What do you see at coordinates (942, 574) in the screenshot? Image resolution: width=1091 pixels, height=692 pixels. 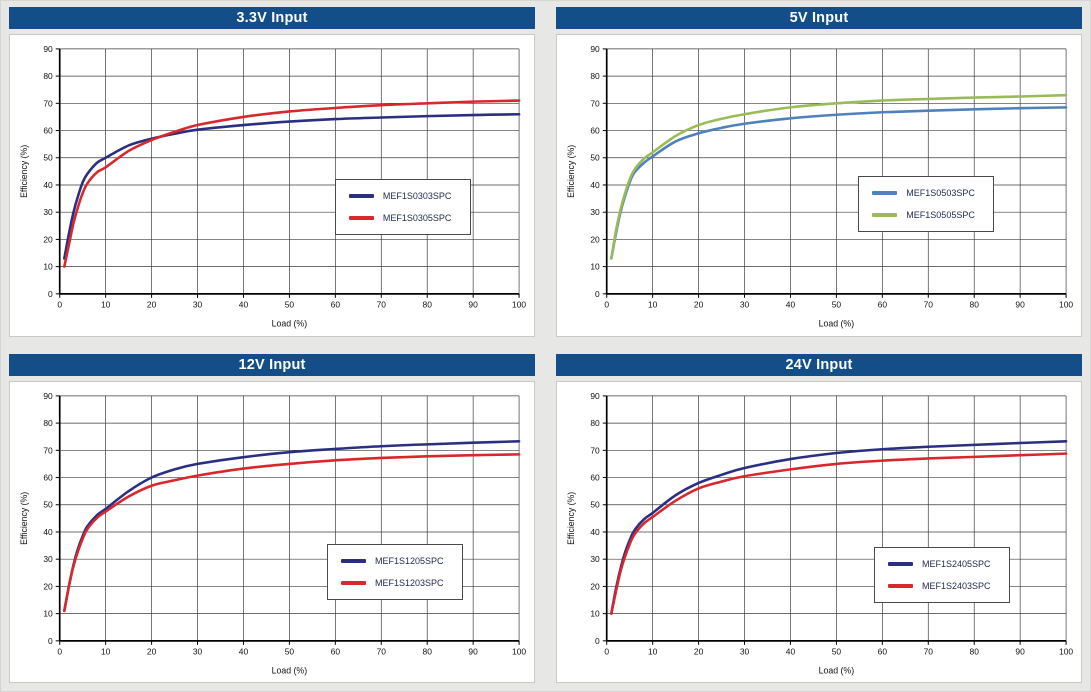 I see `legend: MEF1S2405SPC MEF1S2403SPC` at bounding box center [942, 574].